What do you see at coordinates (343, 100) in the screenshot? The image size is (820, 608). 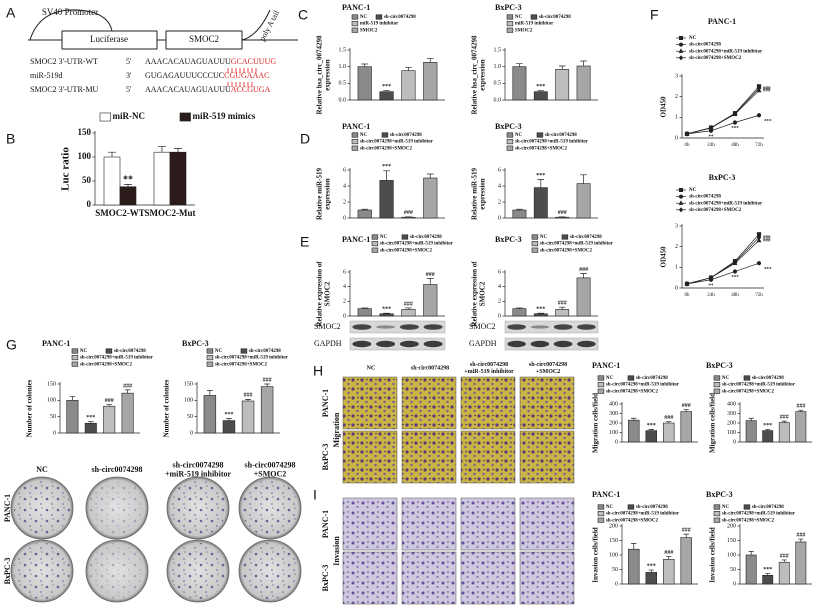 I see `y-tick-label: 0.0` at bounding box center [343, 100].